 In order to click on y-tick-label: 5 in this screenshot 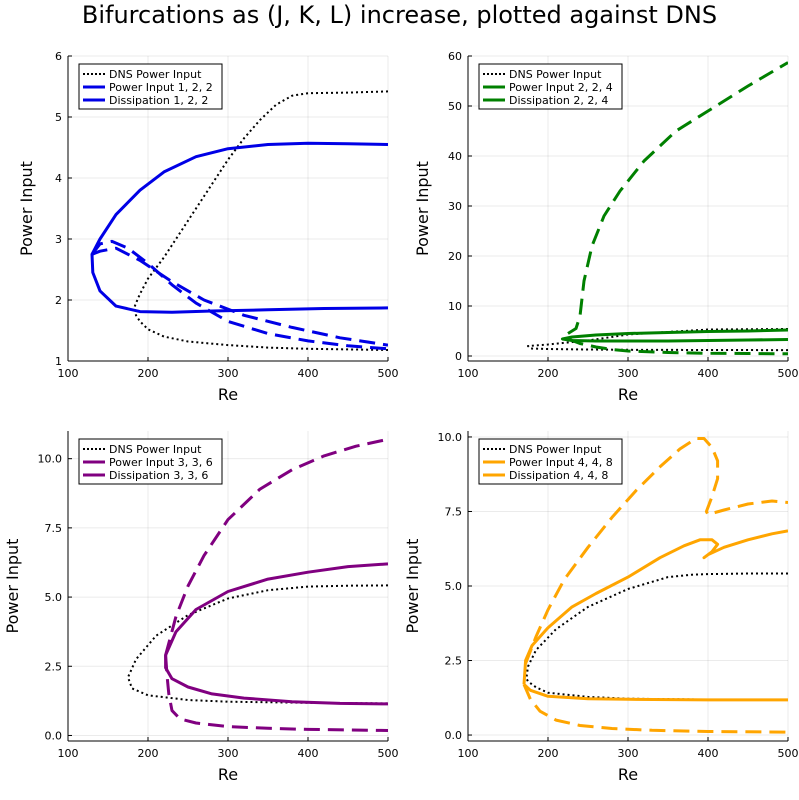, I will do `click(58, 117)`.